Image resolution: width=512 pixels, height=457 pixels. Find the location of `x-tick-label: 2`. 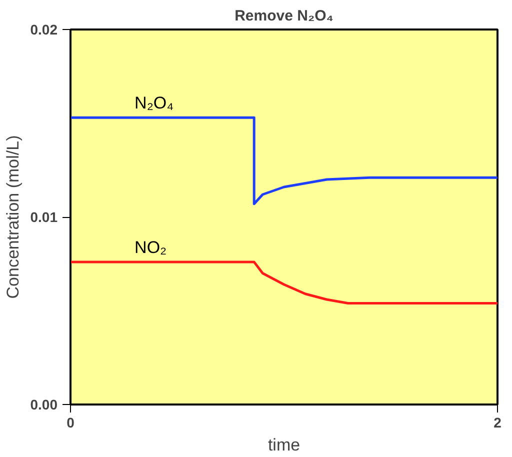

x-tick-label: 2 is located at coordinates (498, 422).